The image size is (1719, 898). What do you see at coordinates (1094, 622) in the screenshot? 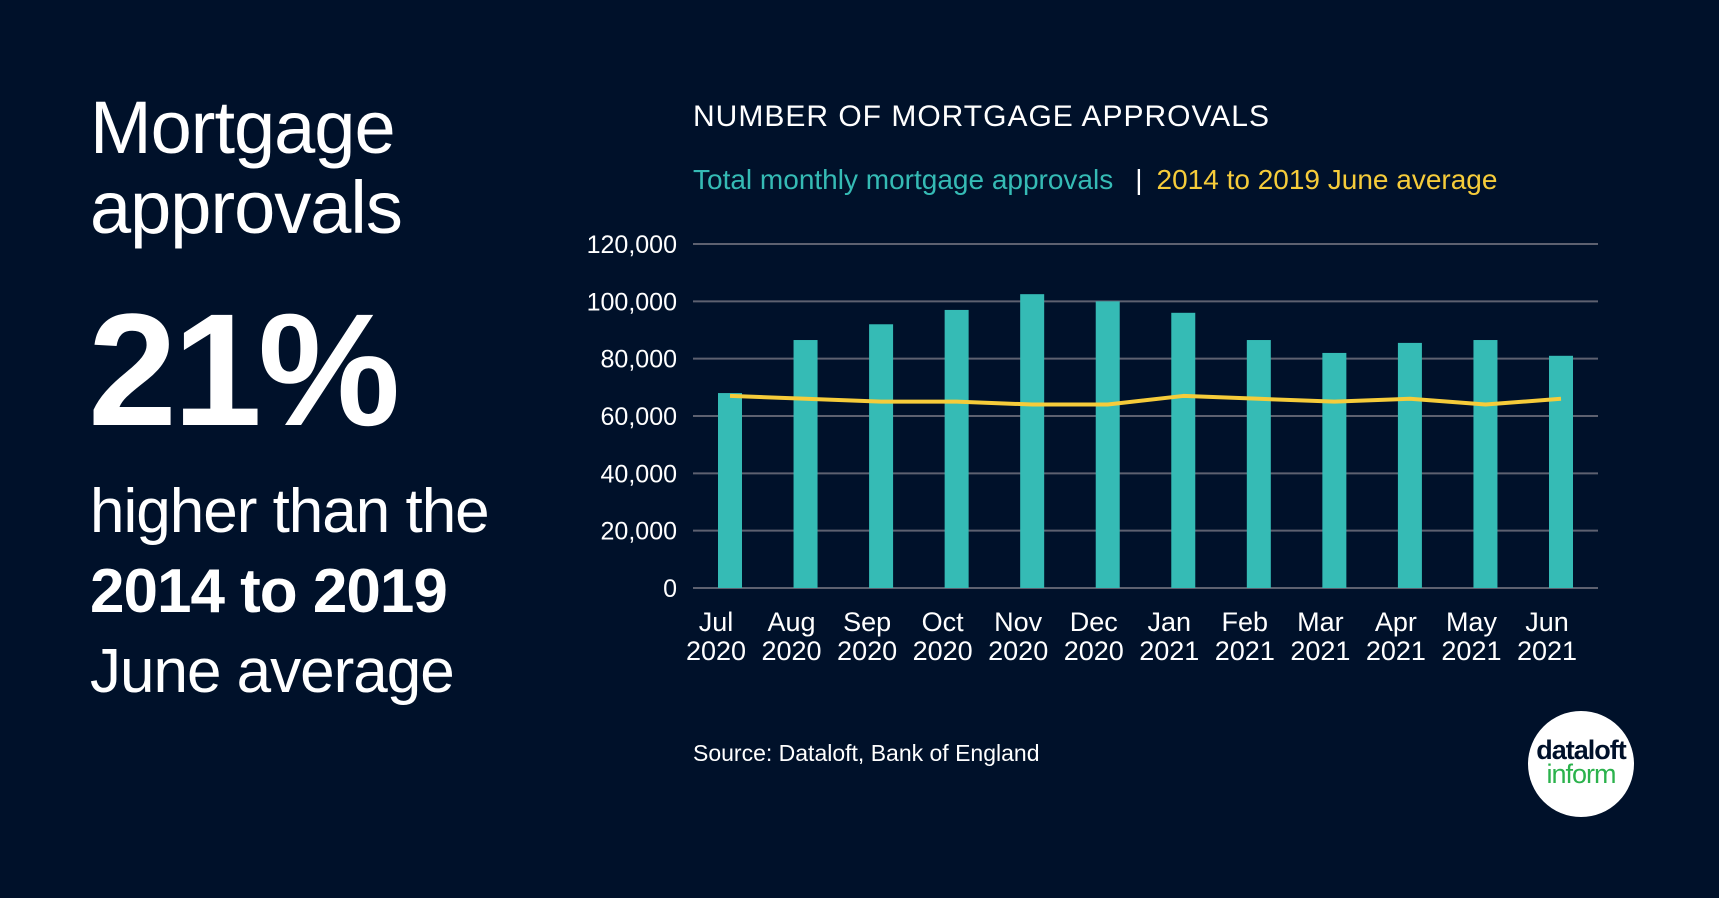
I see `x-tick-month: Dec` at bounding box center [1094, 622].